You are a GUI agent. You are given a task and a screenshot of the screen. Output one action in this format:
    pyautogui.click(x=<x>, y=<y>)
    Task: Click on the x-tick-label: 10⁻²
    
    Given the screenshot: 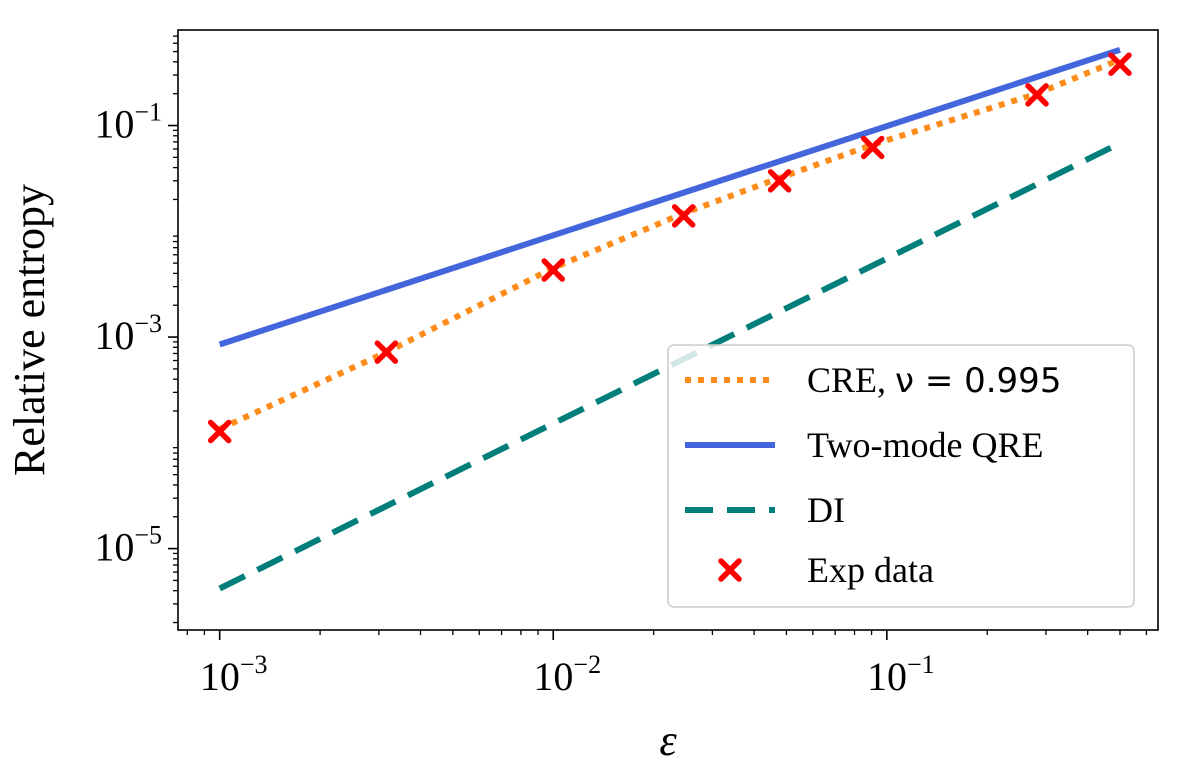 What is the action you would take?
    pyautogui.click(x=567, y=674)
    